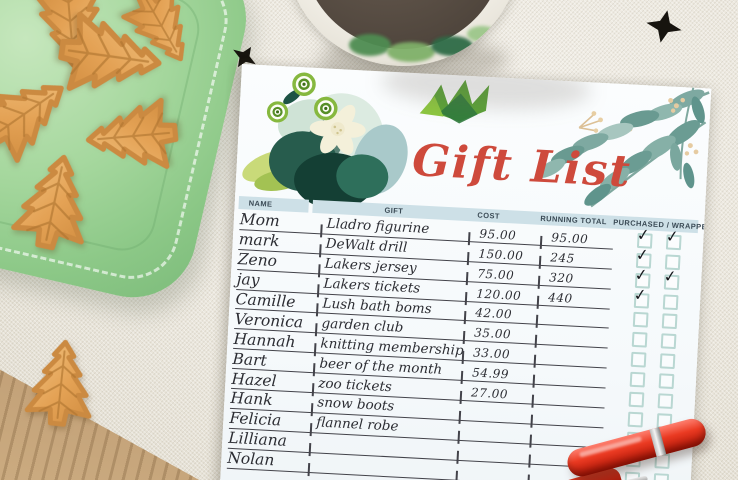 The width and height of the screenshot is (738, 480). What do you see at coordinates (260, 203) in the screenshot?
I see `column-header-name: NAME` at bounding box center [260, 203].